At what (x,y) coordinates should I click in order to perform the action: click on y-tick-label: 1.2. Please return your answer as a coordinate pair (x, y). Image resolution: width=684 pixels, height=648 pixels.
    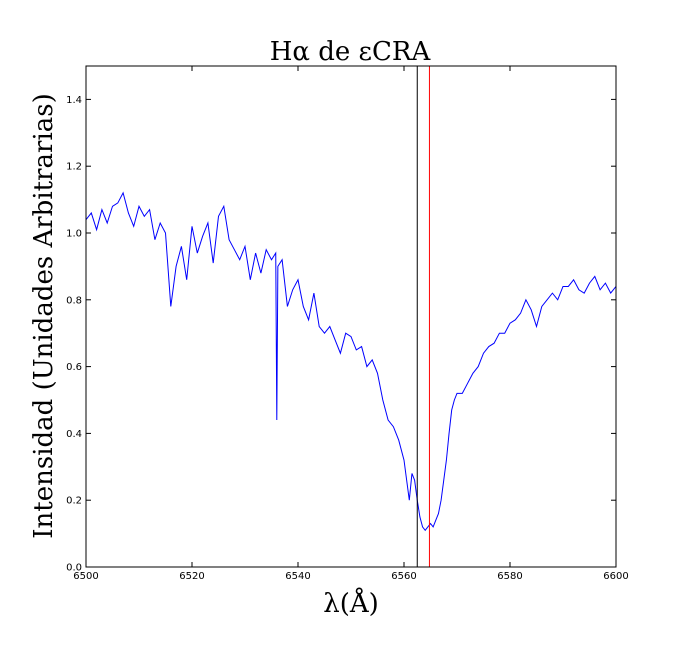
    Looking at the image, I should click on (74, 167).